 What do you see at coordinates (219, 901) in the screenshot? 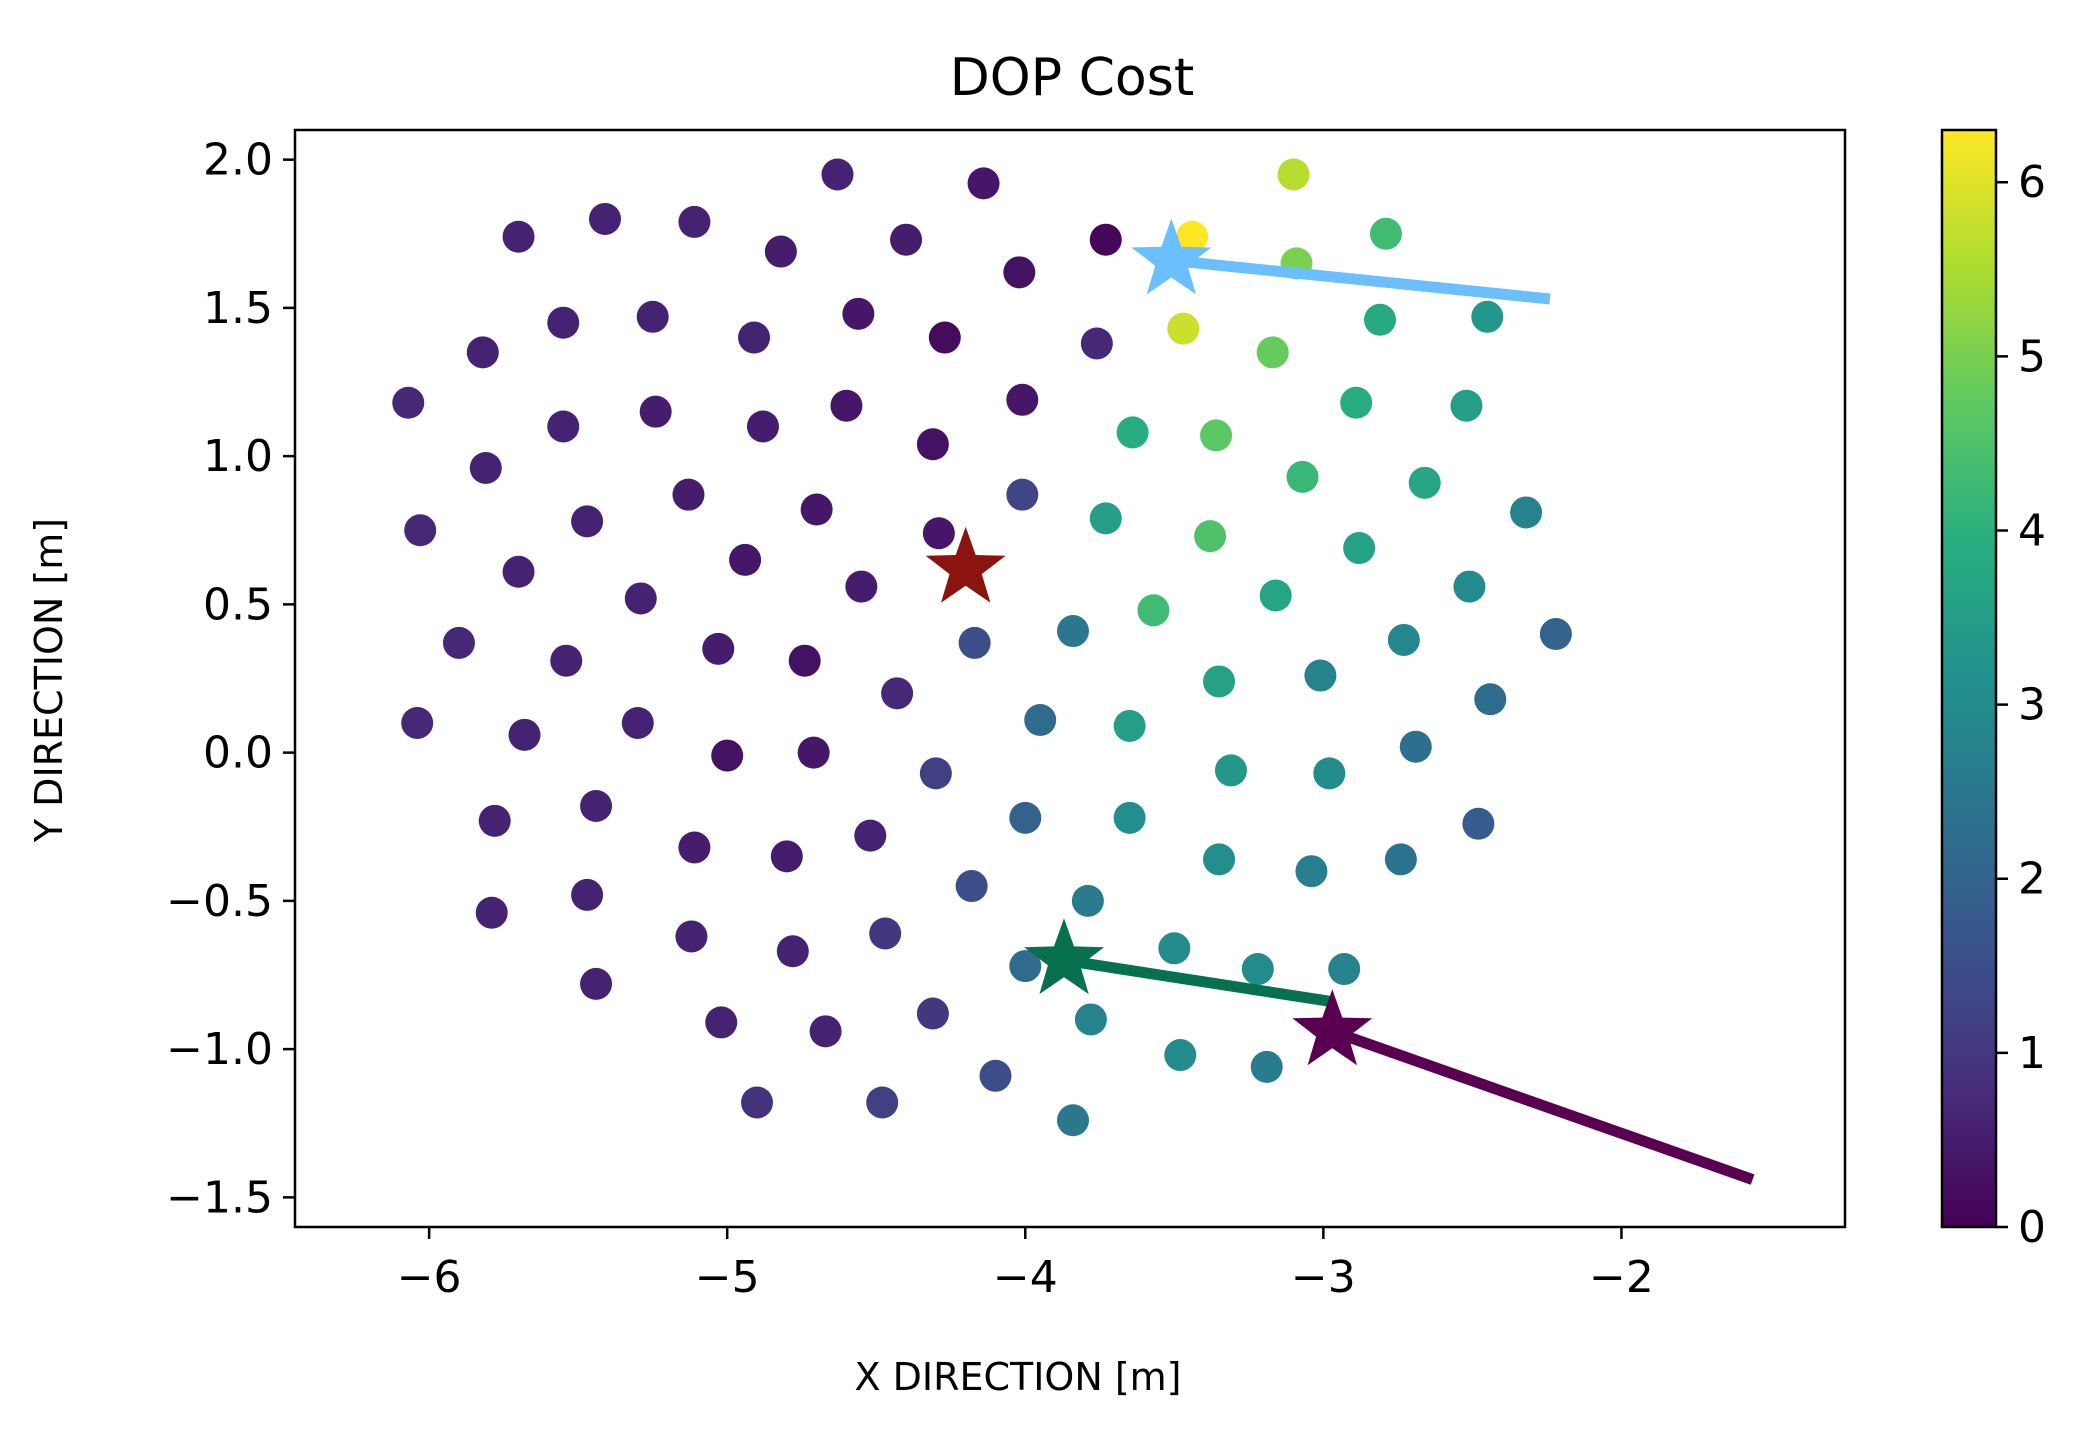
I see `y-tick-label: −0.5` at bounding box center [219, 901].